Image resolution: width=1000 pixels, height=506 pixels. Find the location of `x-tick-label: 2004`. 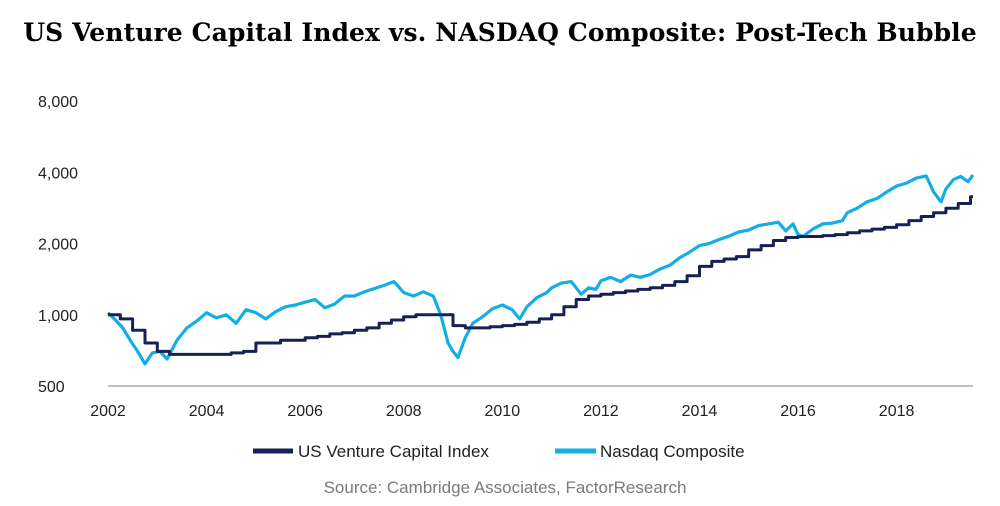

x-tick-label: 2004 is located at coordinates (207, 411).